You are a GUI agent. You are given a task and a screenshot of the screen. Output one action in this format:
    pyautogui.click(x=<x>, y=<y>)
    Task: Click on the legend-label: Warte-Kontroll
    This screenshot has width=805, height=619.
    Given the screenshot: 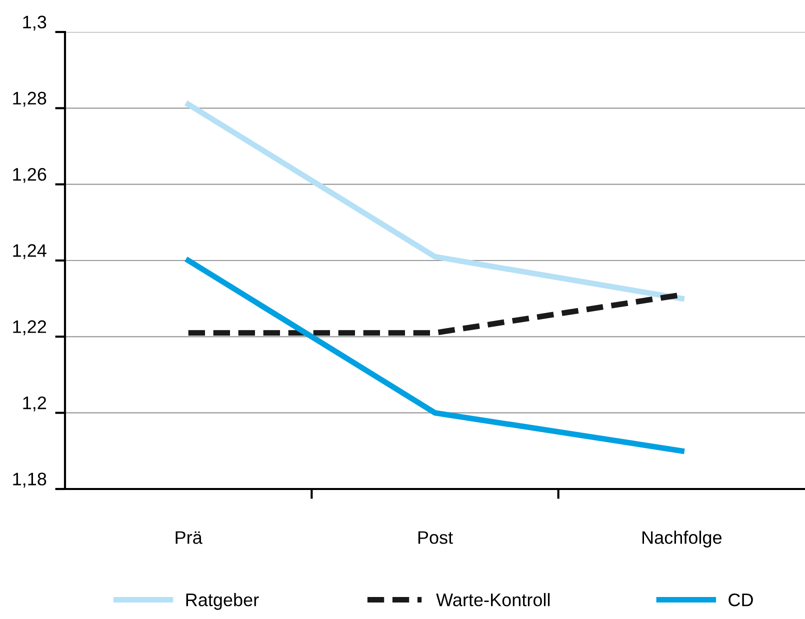 What is the action you would take?
    pyautogui.click(x=493, y=599)
    